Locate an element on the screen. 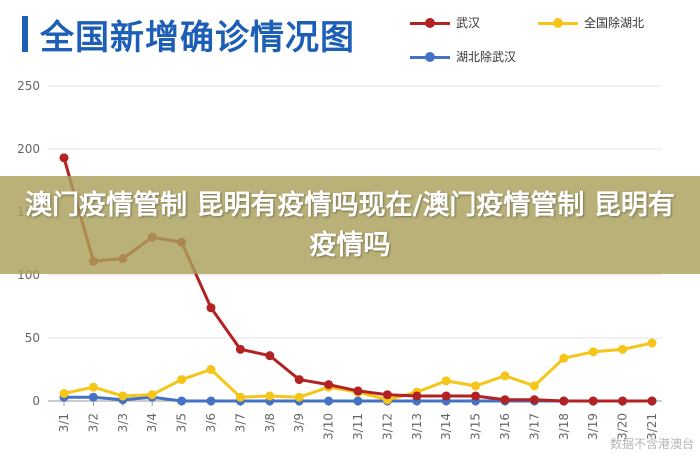  title-accent-bar is located at coordinates (25, 34).